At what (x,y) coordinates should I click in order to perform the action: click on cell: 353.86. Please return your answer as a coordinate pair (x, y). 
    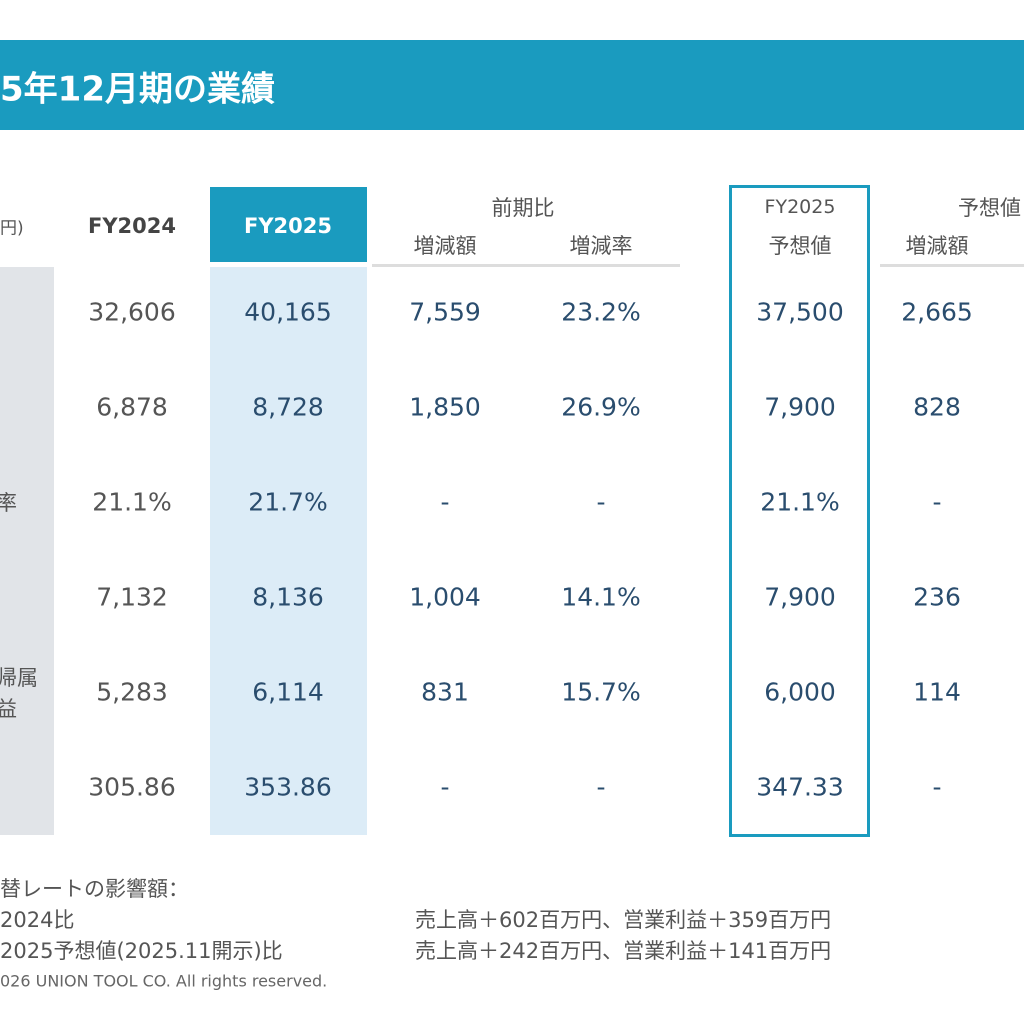
    Looking at the image, I should click on (288, 787).